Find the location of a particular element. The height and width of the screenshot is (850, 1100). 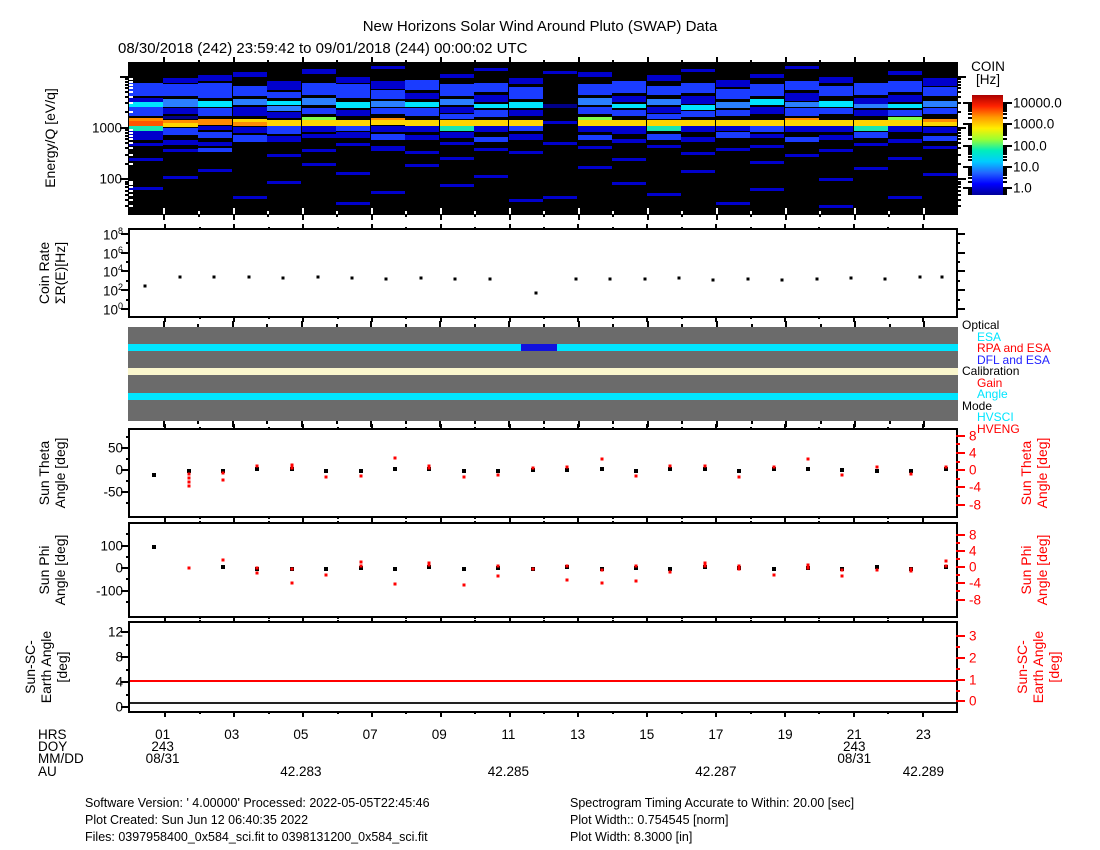

coin-axis-label-line1: Coin Rate is located at coordinates (44, 273).